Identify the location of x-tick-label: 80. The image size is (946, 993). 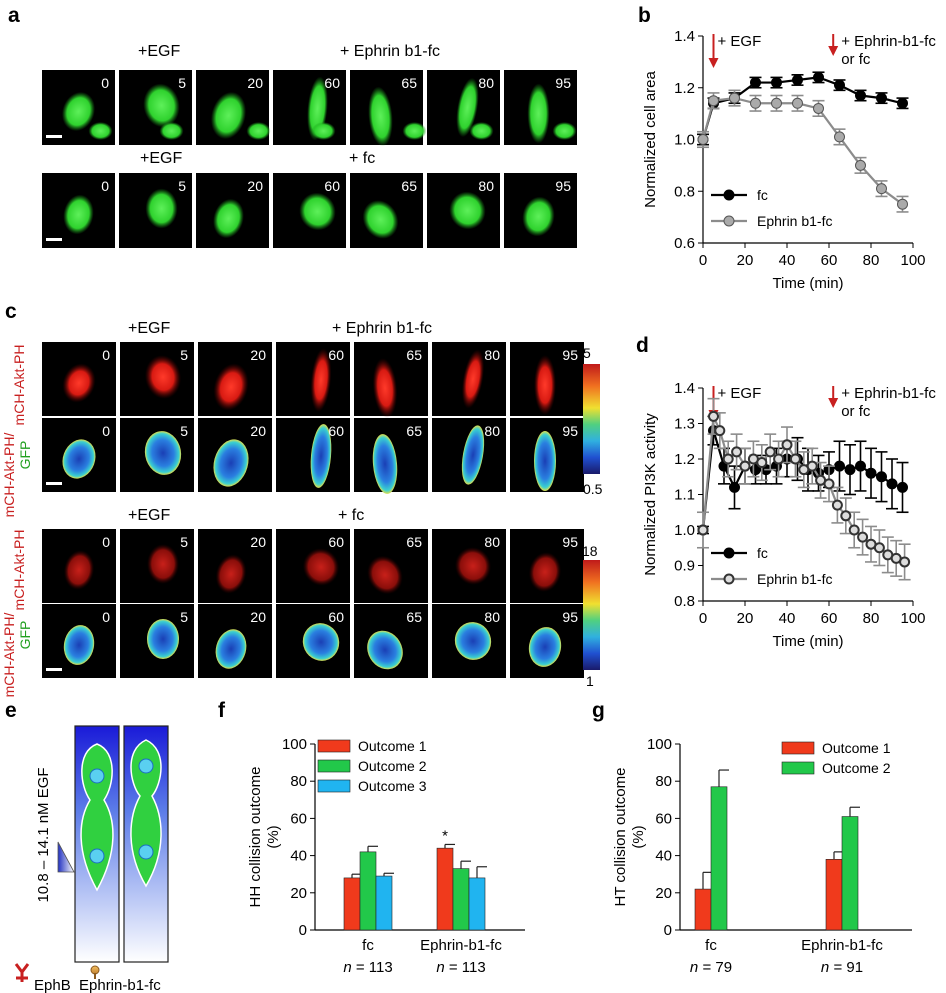
(871, 260).